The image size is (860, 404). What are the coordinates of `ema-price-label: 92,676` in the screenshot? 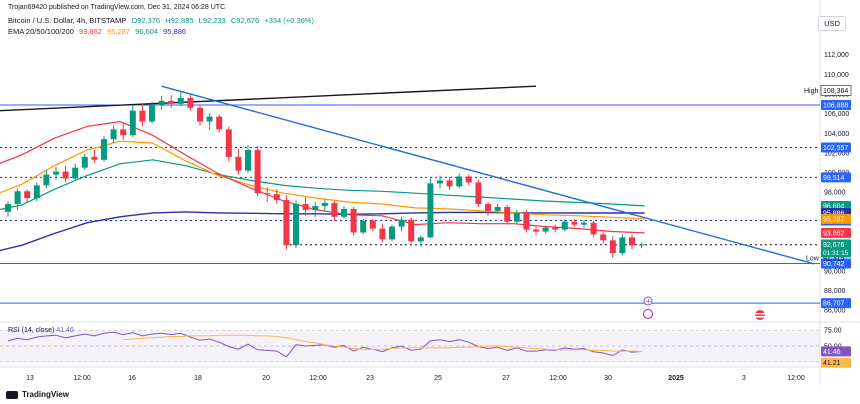 It's located at (834, 245).